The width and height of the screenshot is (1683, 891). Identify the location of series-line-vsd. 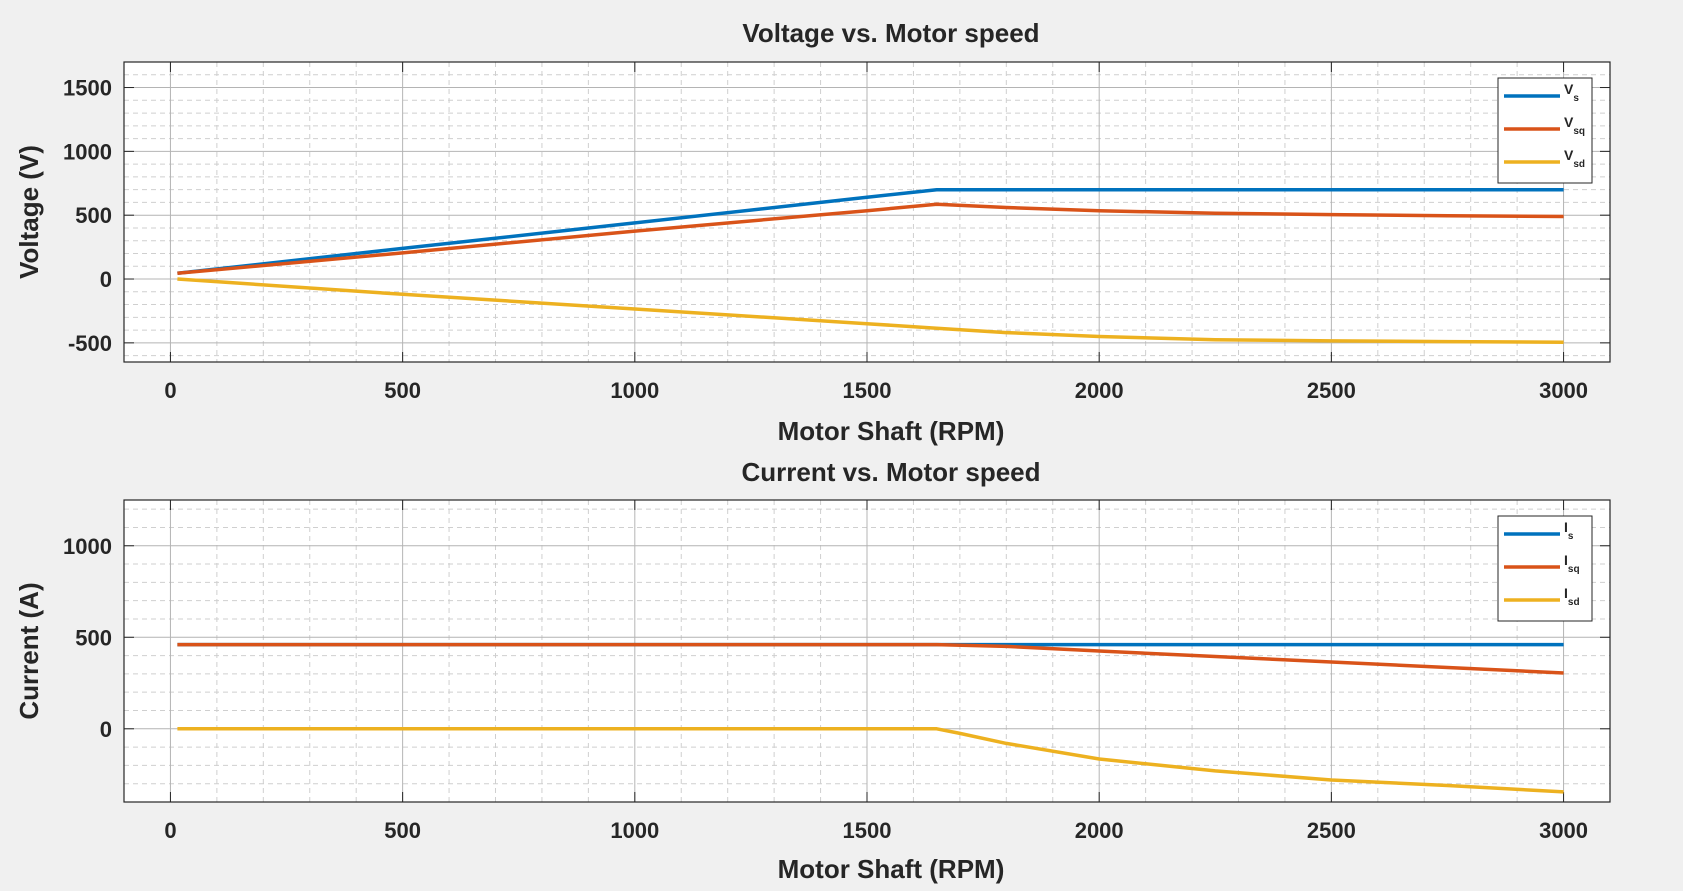
(870, 310).